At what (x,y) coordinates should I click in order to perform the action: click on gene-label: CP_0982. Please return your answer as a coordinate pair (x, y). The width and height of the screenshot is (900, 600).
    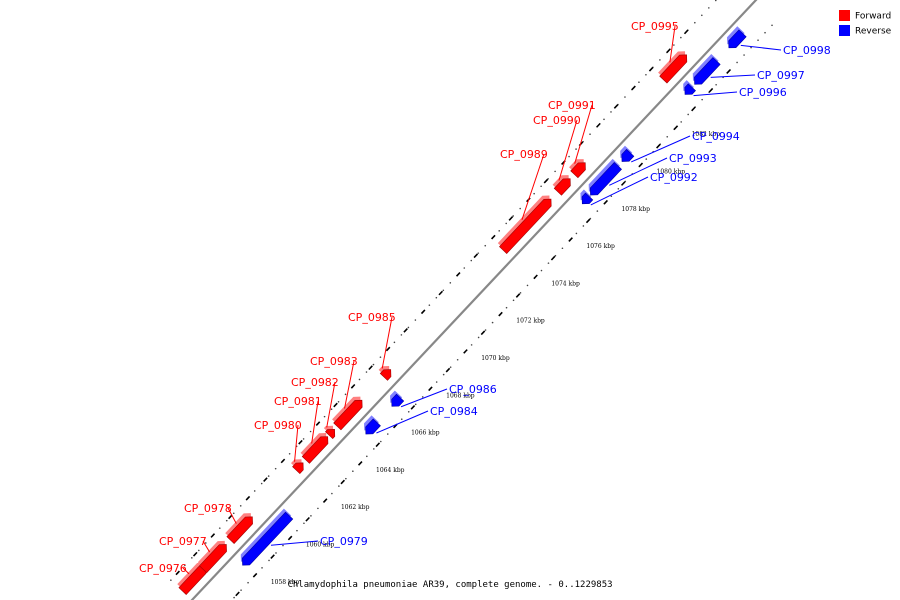
    Looking at the image, I should click on (315, 382).